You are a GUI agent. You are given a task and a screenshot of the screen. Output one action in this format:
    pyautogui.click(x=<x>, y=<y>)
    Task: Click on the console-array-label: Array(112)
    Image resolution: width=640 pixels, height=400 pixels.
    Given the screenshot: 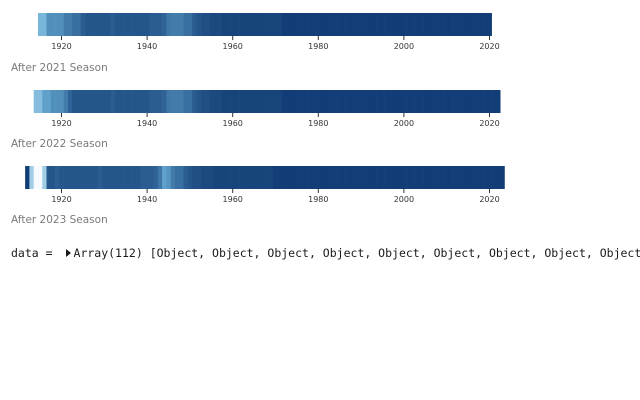 What is the action you would take?
    pyautogui.click(x=108, y=253)
    